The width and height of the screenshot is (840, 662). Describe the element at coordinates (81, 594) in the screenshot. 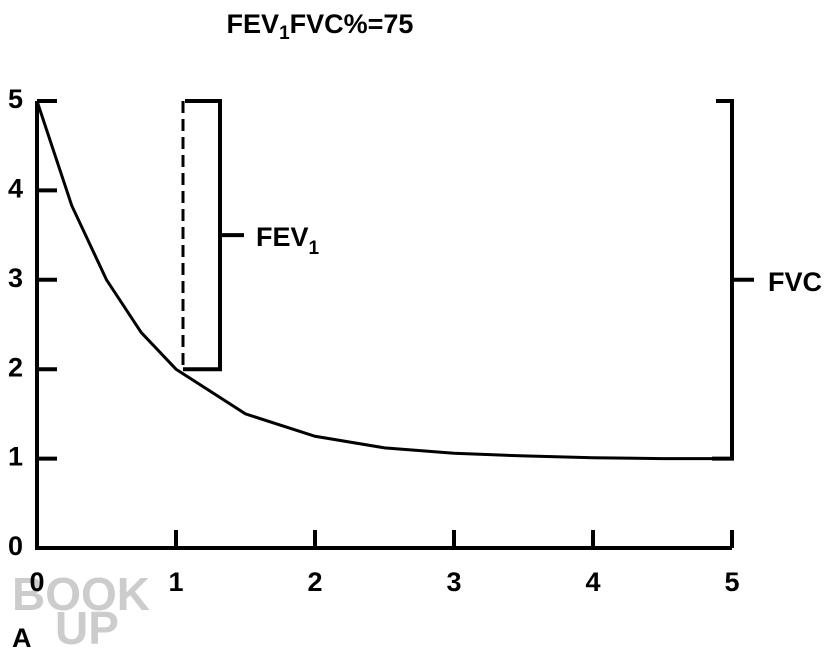

I see `watermark: BOOK` at that location.